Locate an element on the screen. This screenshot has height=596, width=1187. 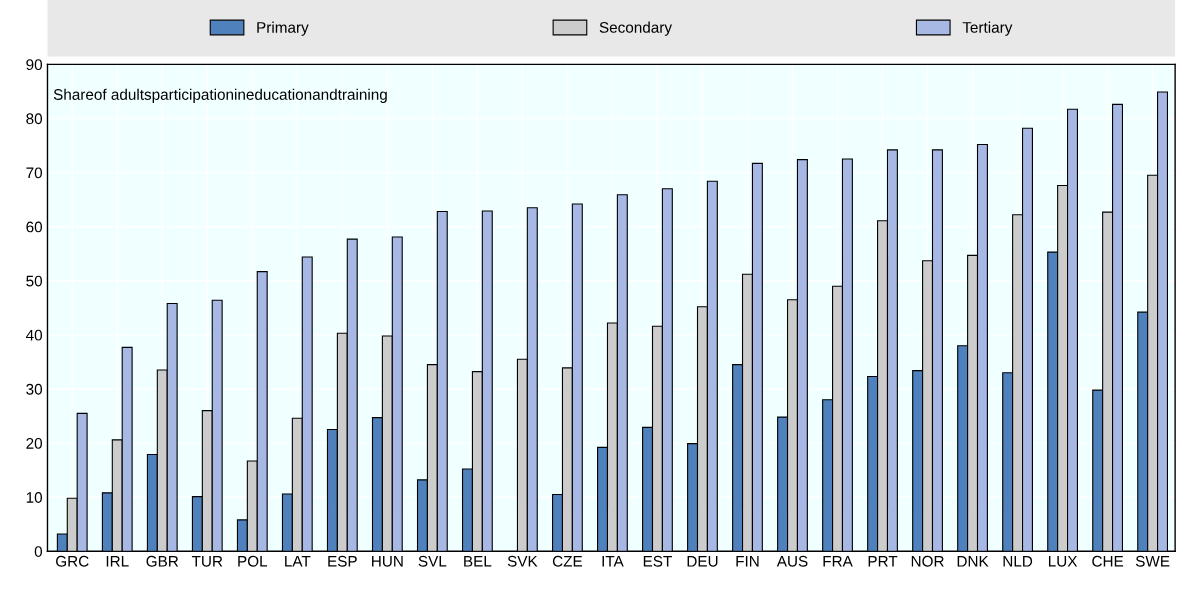
x-tick-label: SVL is located at coordinates (432, 561).